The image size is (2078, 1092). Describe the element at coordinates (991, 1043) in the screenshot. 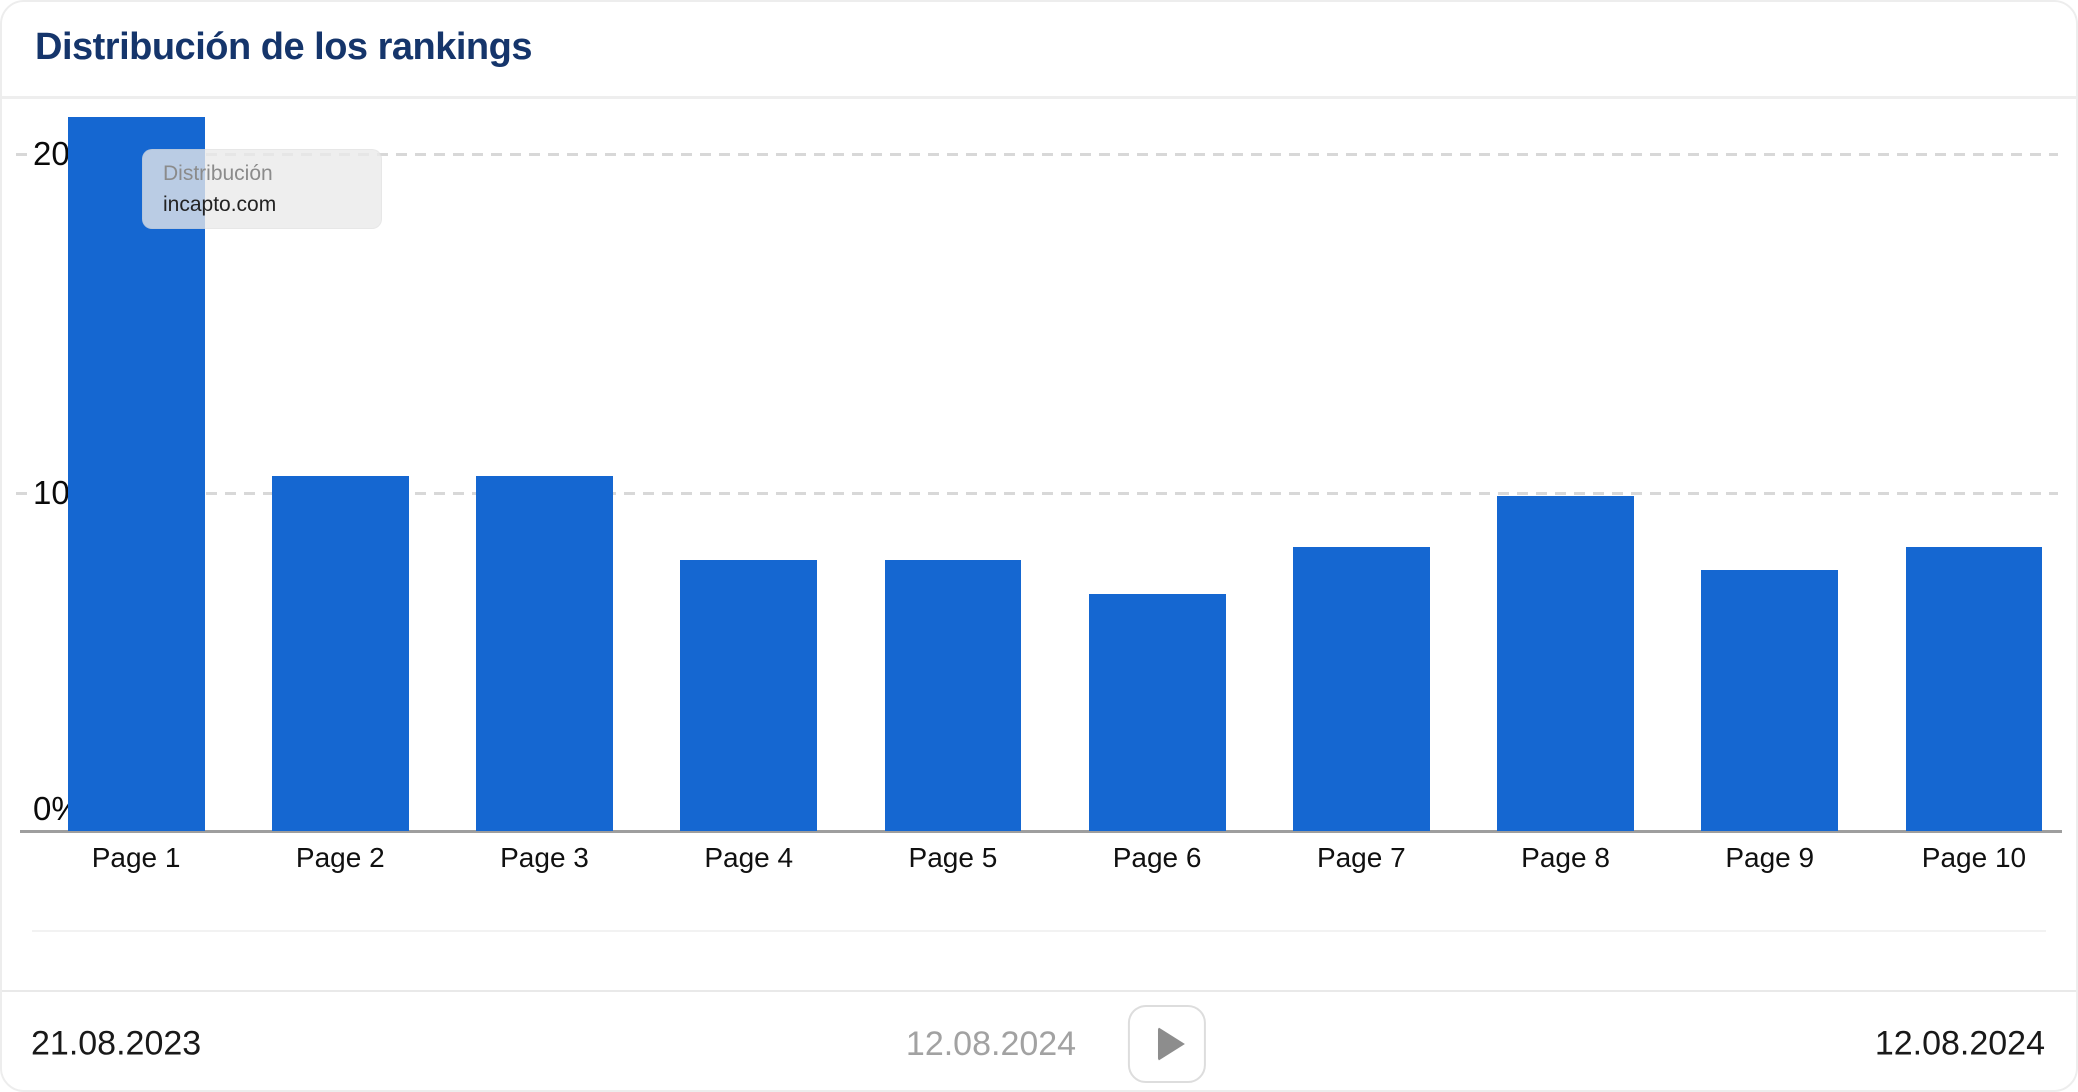

I see `timeline-current-date: 12.08.2024` at that location.